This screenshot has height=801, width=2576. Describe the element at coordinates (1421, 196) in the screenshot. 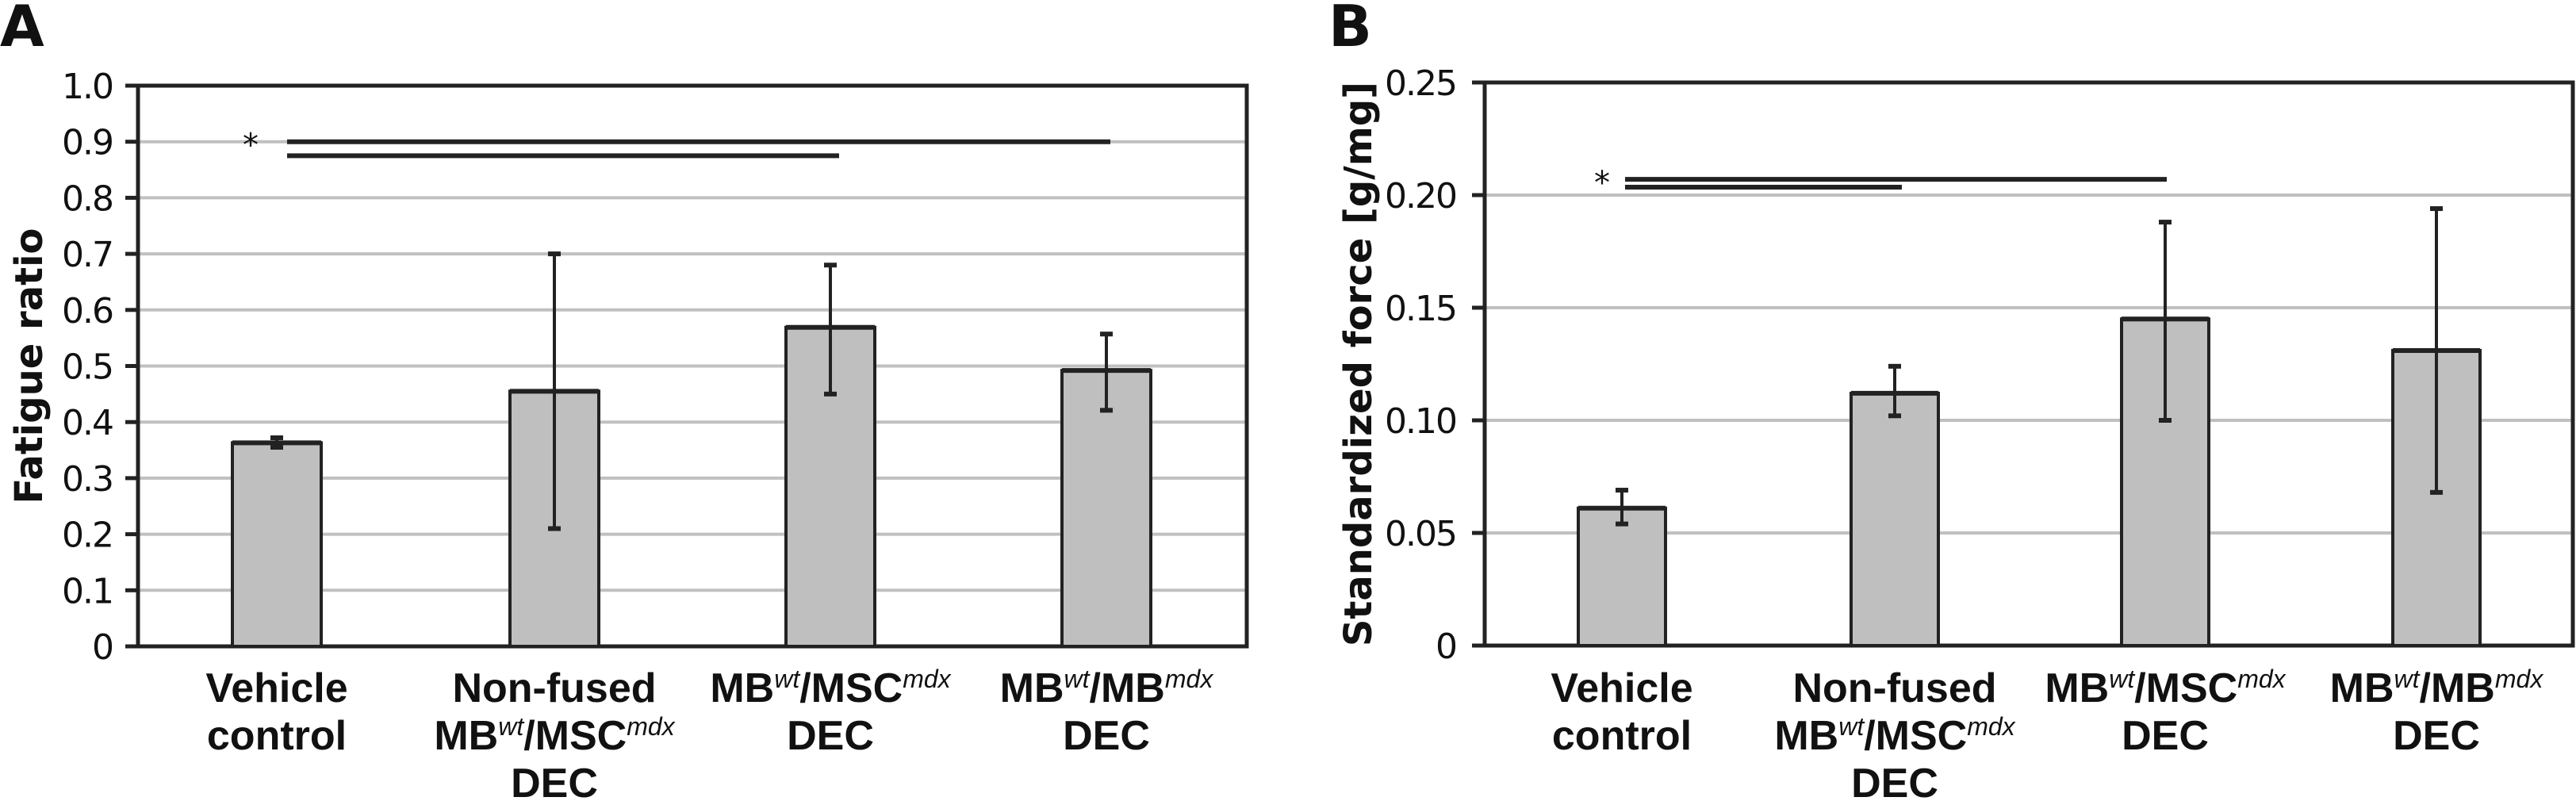

I see `y-tick-label: 0.20` at that location.